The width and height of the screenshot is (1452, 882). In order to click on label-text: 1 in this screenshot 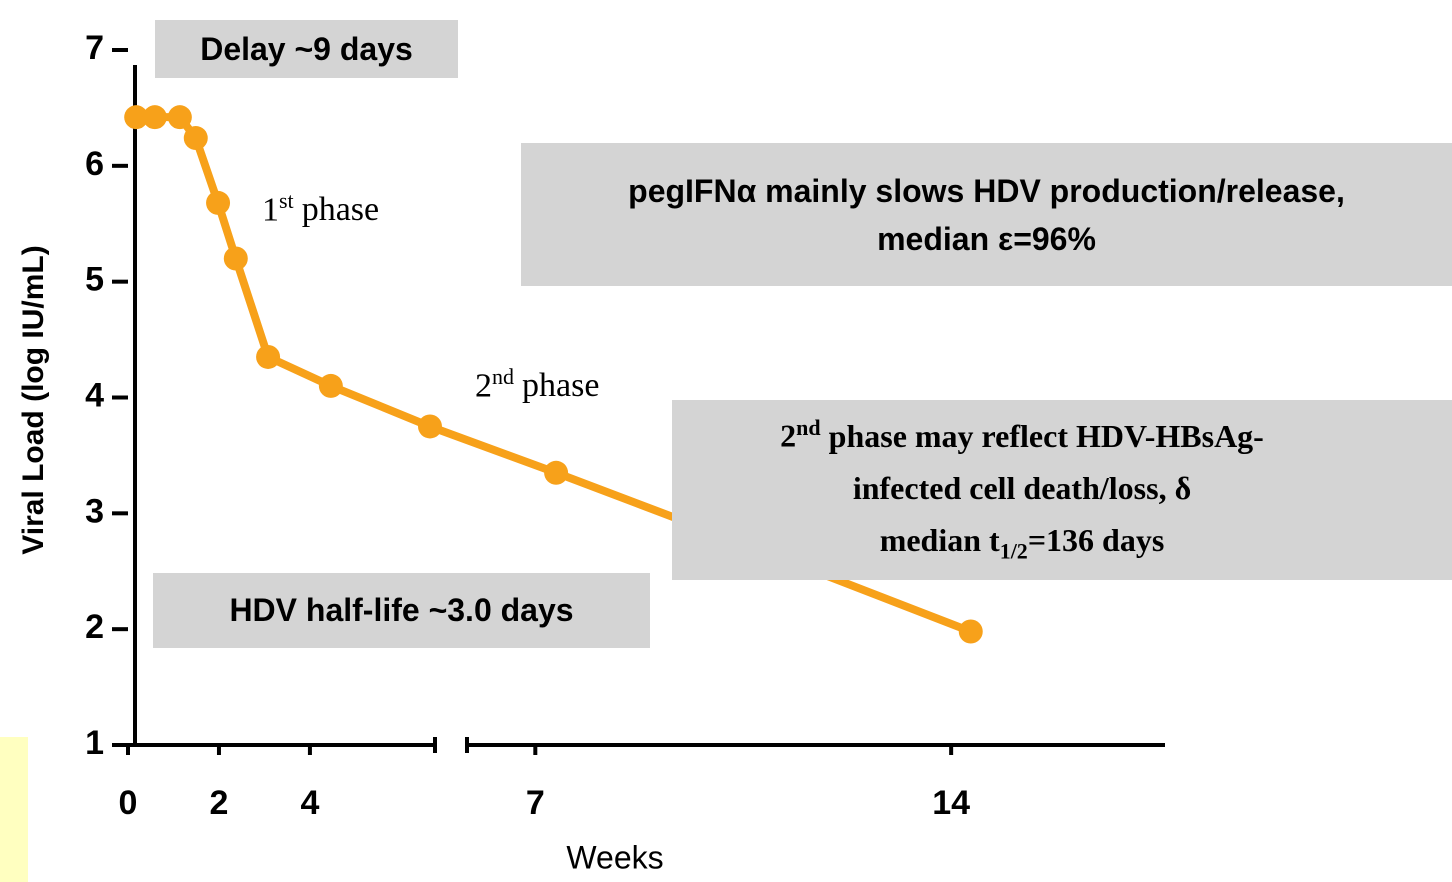, I will do `click(270, 210)`.